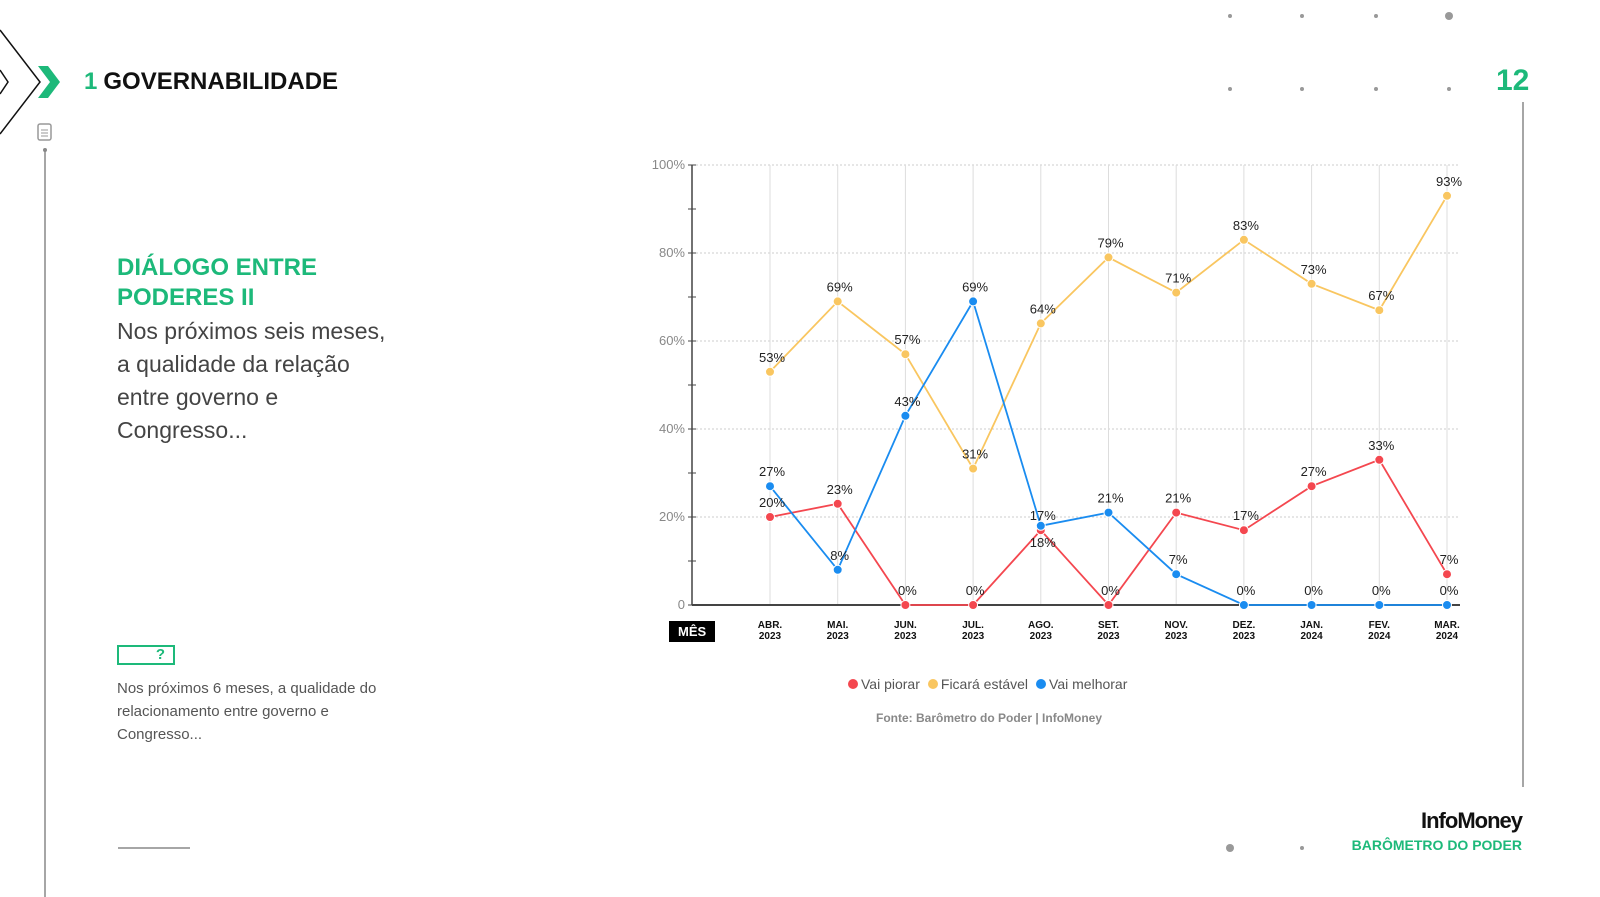 The image size is (1600, 897). I want to click on y-tick-label: 60%, so click(672, 340).